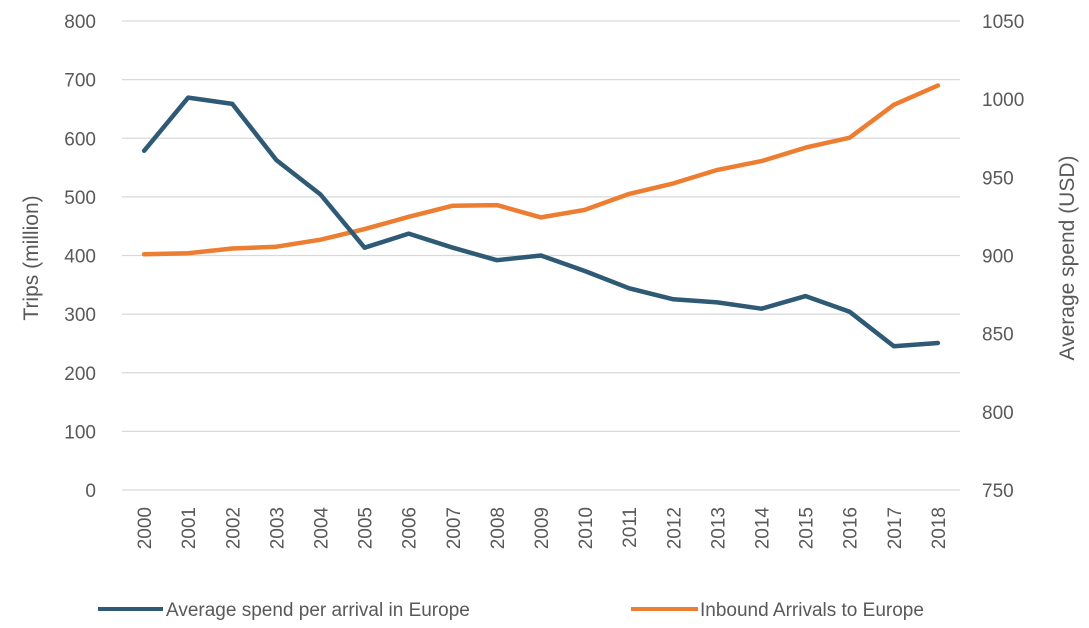 The height and width of the screenshot is (628, 1089). What do you see at coordinates (233, 528) in the screenshot?
I see `x-tick-label: 2002` at bounding box center [233, 528].